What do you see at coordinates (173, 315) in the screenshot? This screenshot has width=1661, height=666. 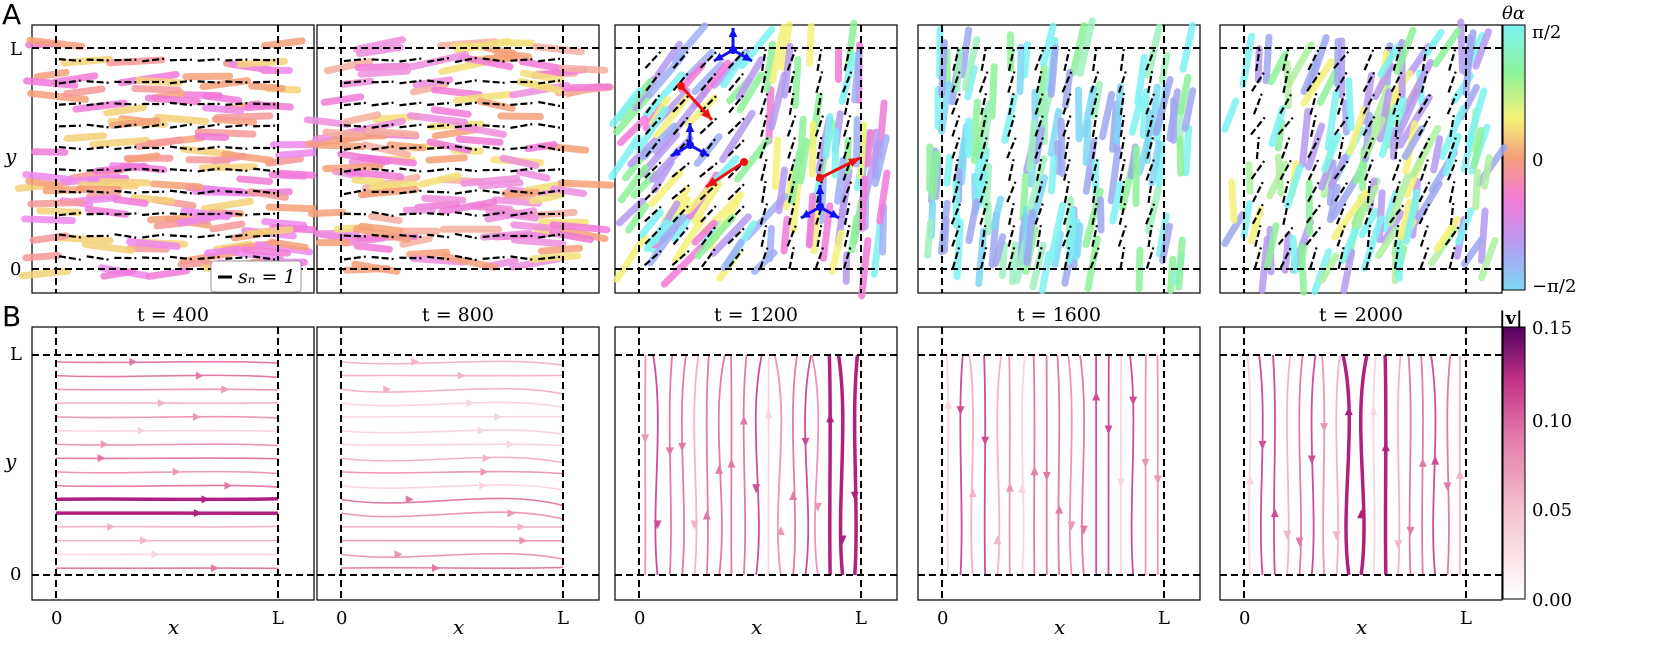 I see `time-label-1: t = 400` at bounding box center [173, 315].